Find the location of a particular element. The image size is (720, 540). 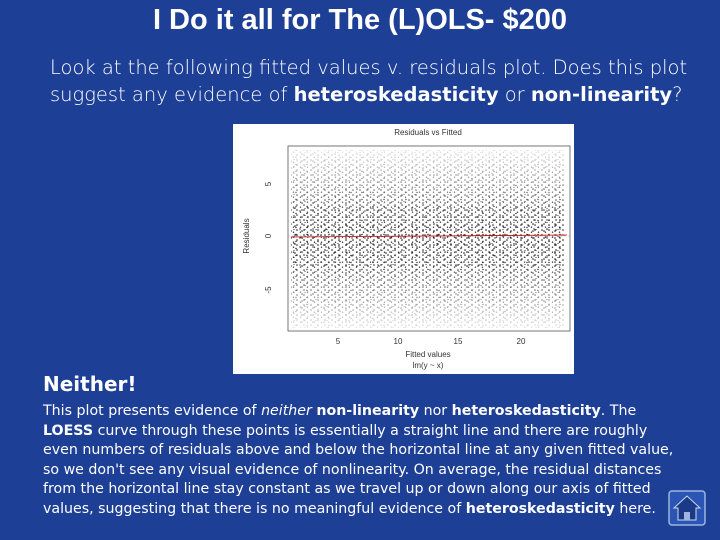

text-run: neither is located at coordinates (289, 411).